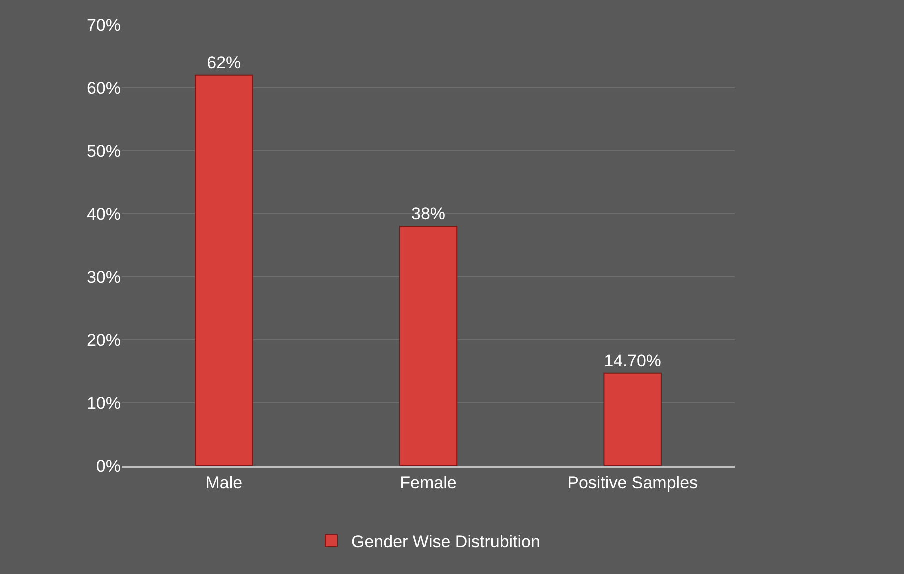 The image size is (904, 574). What do you see at coordinates (103, 403) in the screenshot?
I see `y-tick-label: 10%` at bounding box center [103, 403].